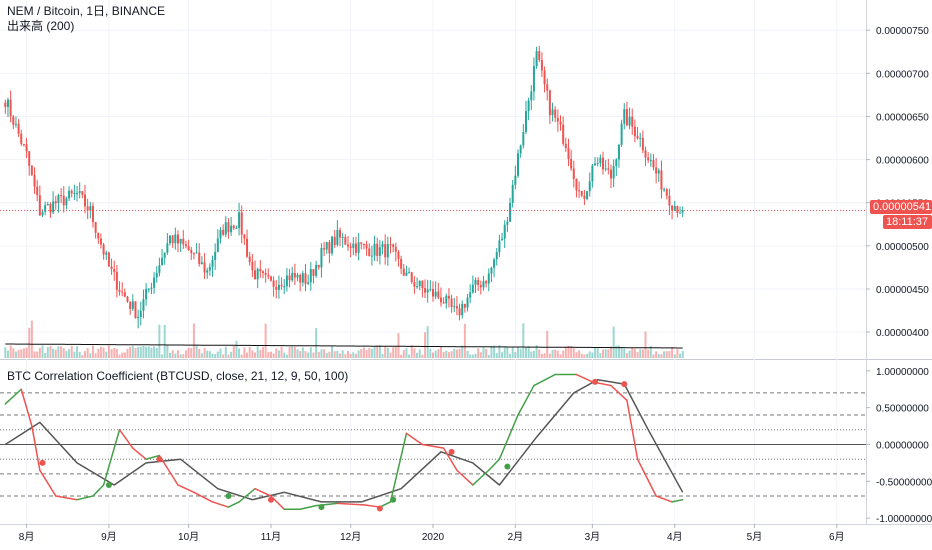 The width and height of the screenshot is (932, 550). What do you see at coordinates (393, 499) in the screenshot?
I see `cross-marker` at bounding box center [393, 499].